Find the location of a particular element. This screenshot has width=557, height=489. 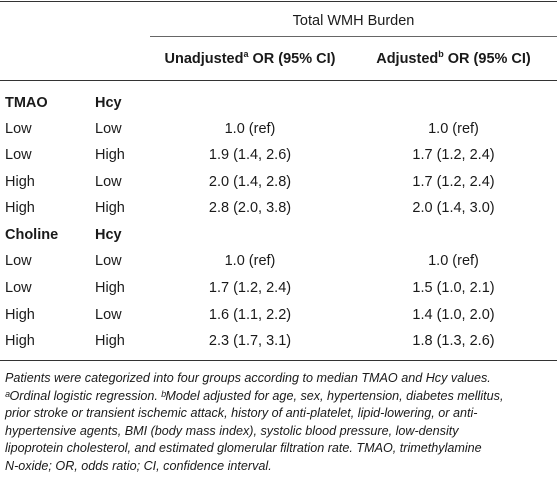

bottom-rule is located at coordinates (278, 360).